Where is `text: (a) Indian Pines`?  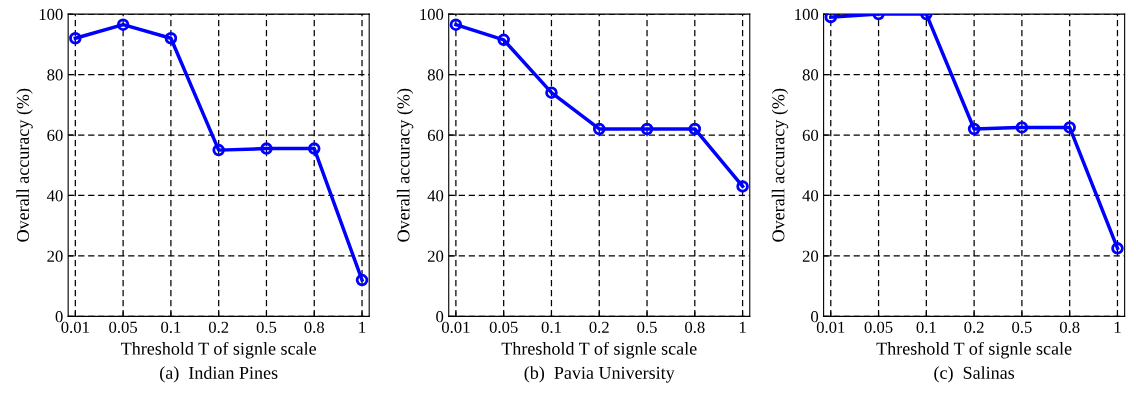 text: (a) Indian Pines is located at coordinates (219, 374).